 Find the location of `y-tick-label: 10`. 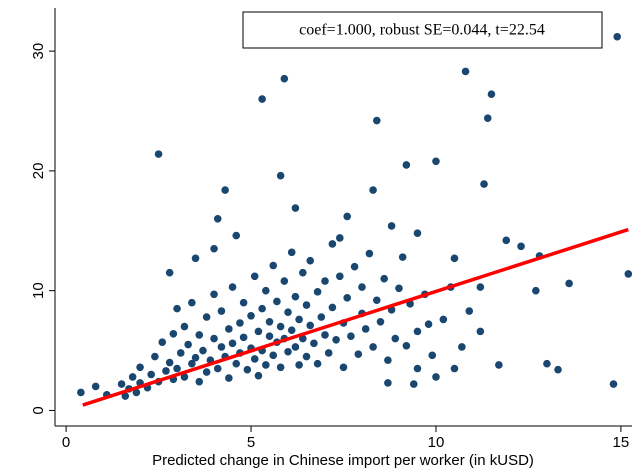

y-tick-label: 10 is located at coordinates (38, 290).